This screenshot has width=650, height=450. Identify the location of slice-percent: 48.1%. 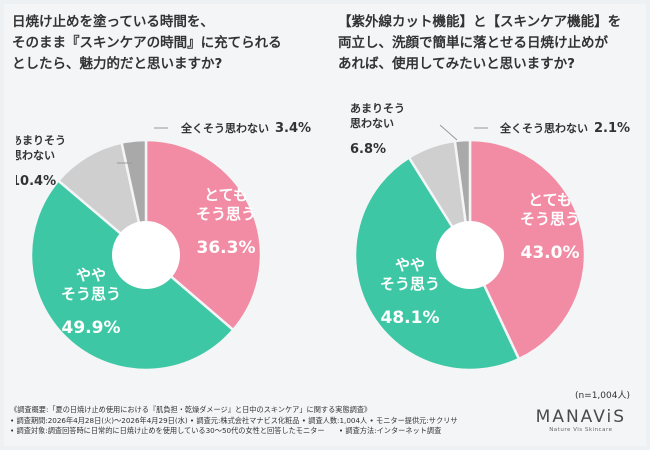
(410, 318).